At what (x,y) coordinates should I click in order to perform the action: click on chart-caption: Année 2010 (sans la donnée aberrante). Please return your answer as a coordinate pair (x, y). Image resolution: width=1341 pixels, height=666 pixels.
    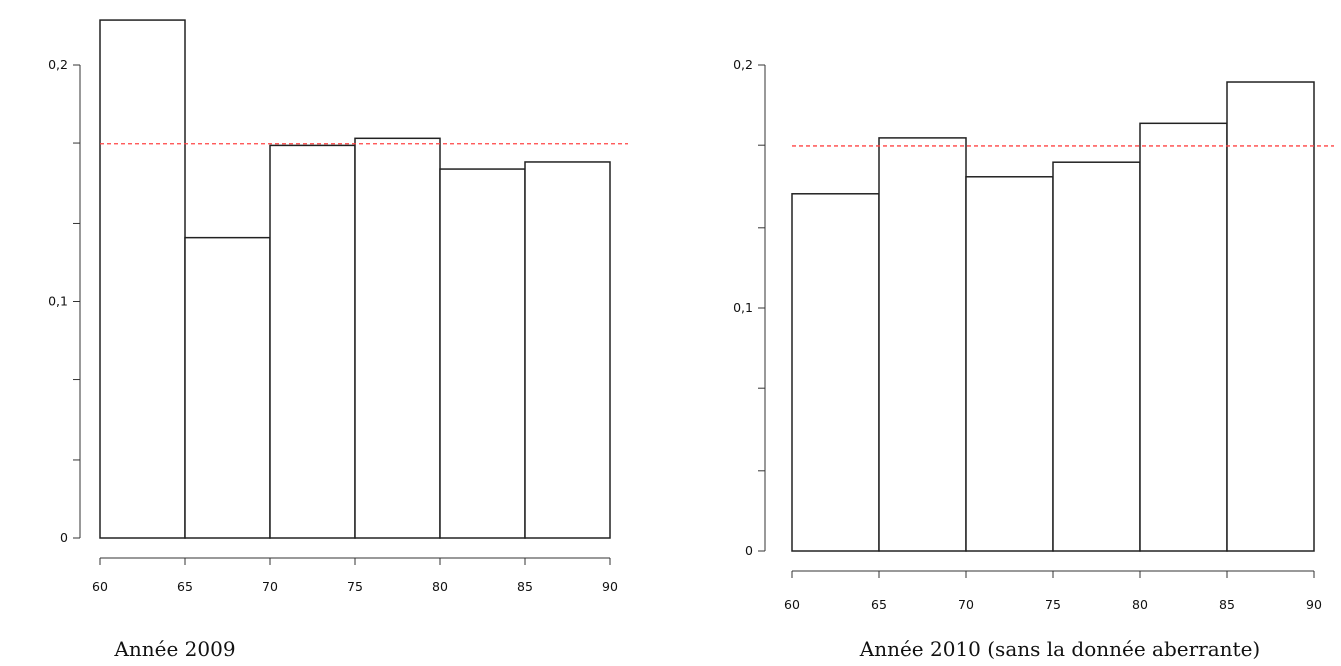
    Looking at the image, I should click on (1059, 649).